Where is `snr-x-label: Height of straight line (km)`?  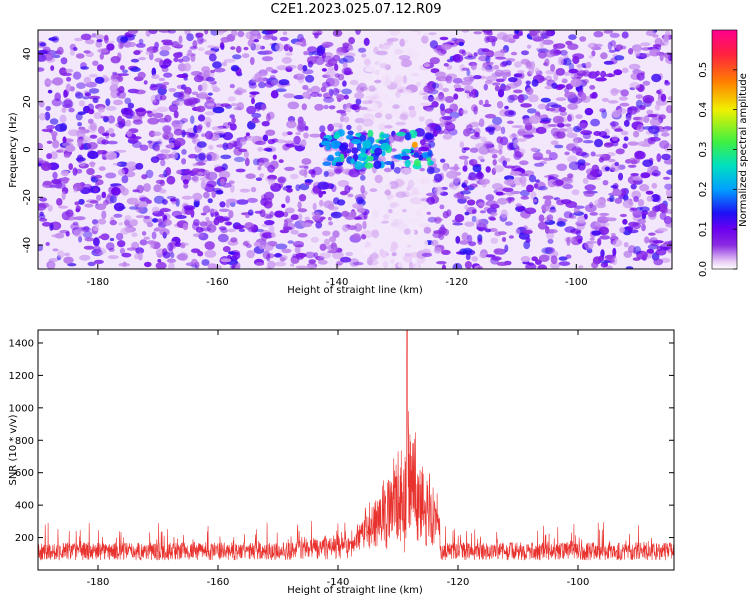
snr-x-label: Height of straight line (km) is located at coordinates (355, 590).